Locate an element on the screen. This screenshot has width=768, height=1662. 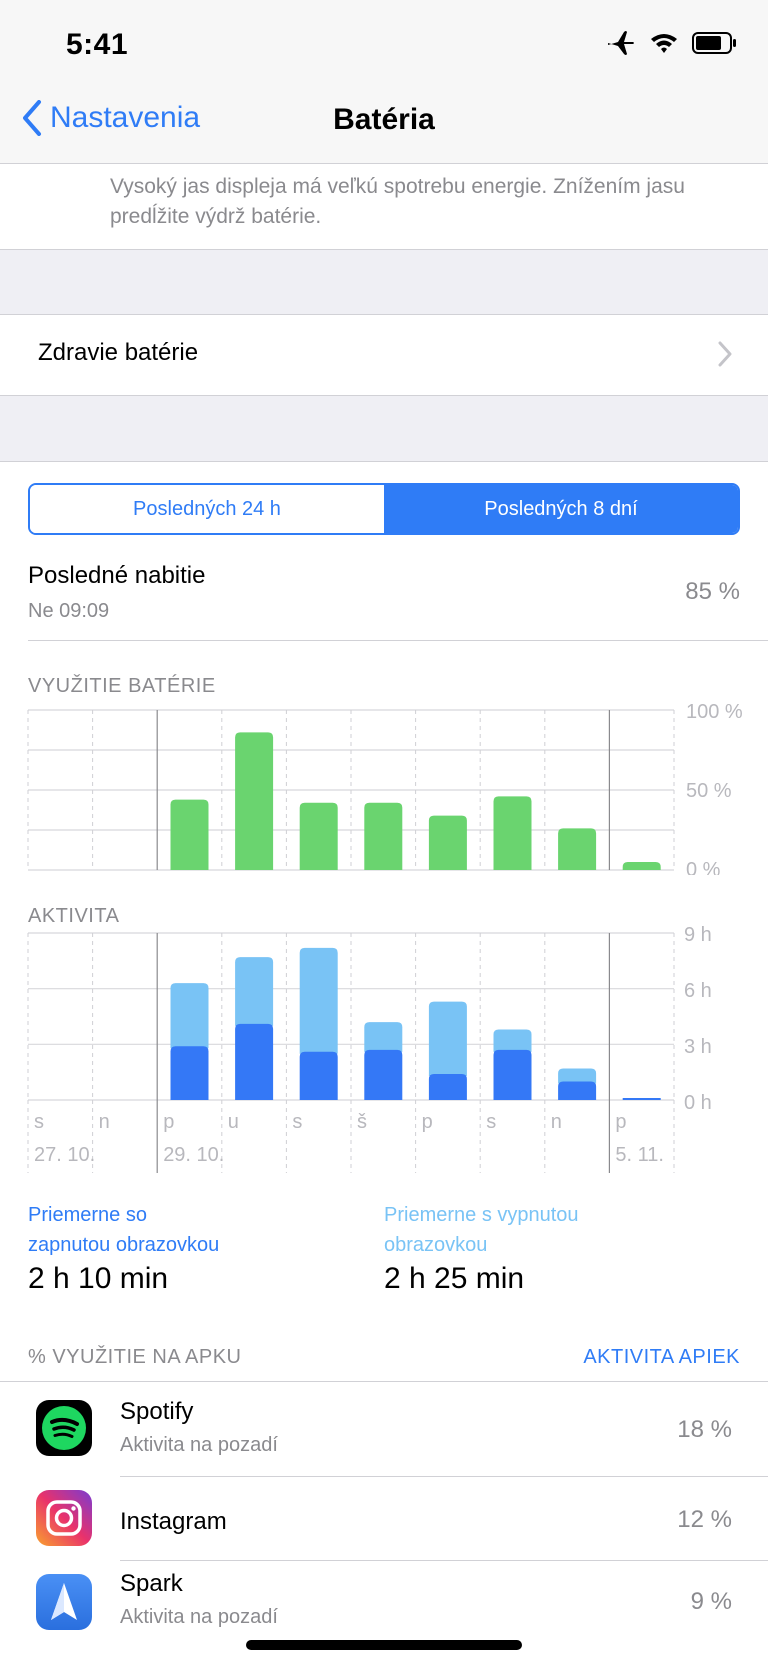
app-row-instagram: Instagram 12 % is located at coordinates (384, 1522).